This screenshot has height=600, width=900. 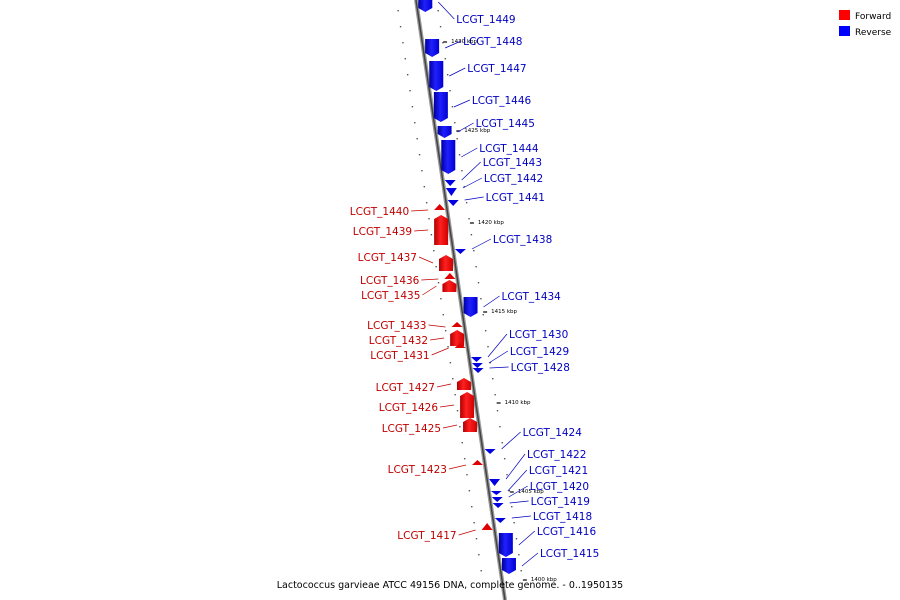 What do you see at coordinates (509, 149) in the screenshot?
I see `gene-label-lcgt-1444: LCGT_1444` at bounding box center [509, 149].